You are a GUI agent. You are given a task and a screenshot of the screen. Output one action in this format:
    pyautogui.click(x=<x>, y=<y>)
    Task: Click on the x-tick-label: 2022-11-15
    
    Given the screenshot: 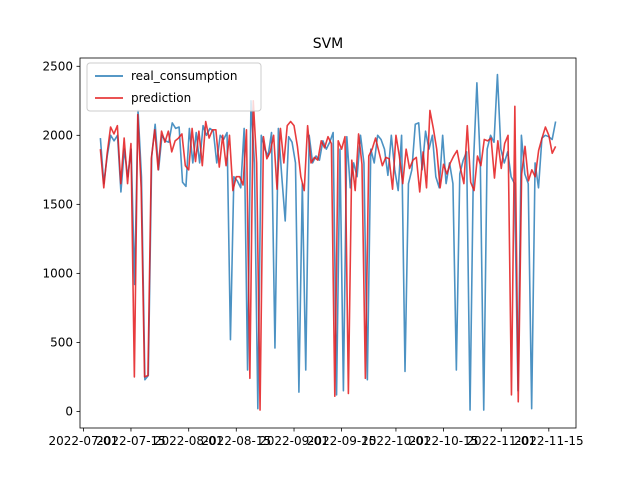 What is the action you would take?
    pyautogui.click(x=549, y=441)
    